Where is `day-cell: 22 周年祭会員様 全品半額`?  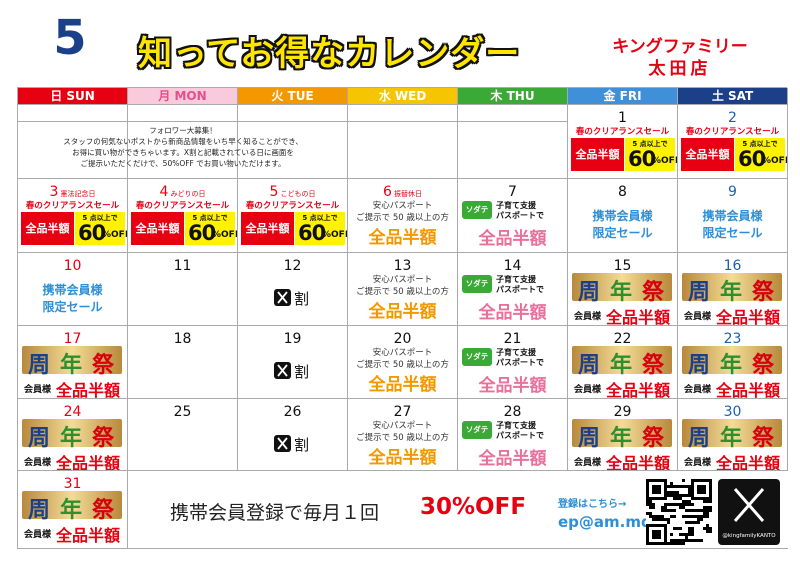
day-cell: 22 周年祭会員様 全品半額 is located at coordinates (623, 362).